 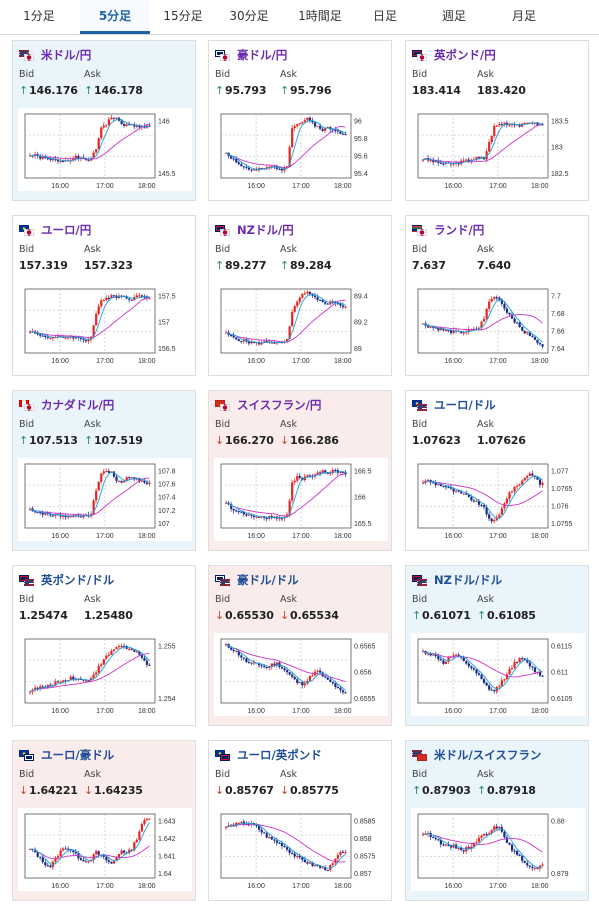 I want to click on pair-name: 英ポンド/ドル, so click(x=78, y=580).